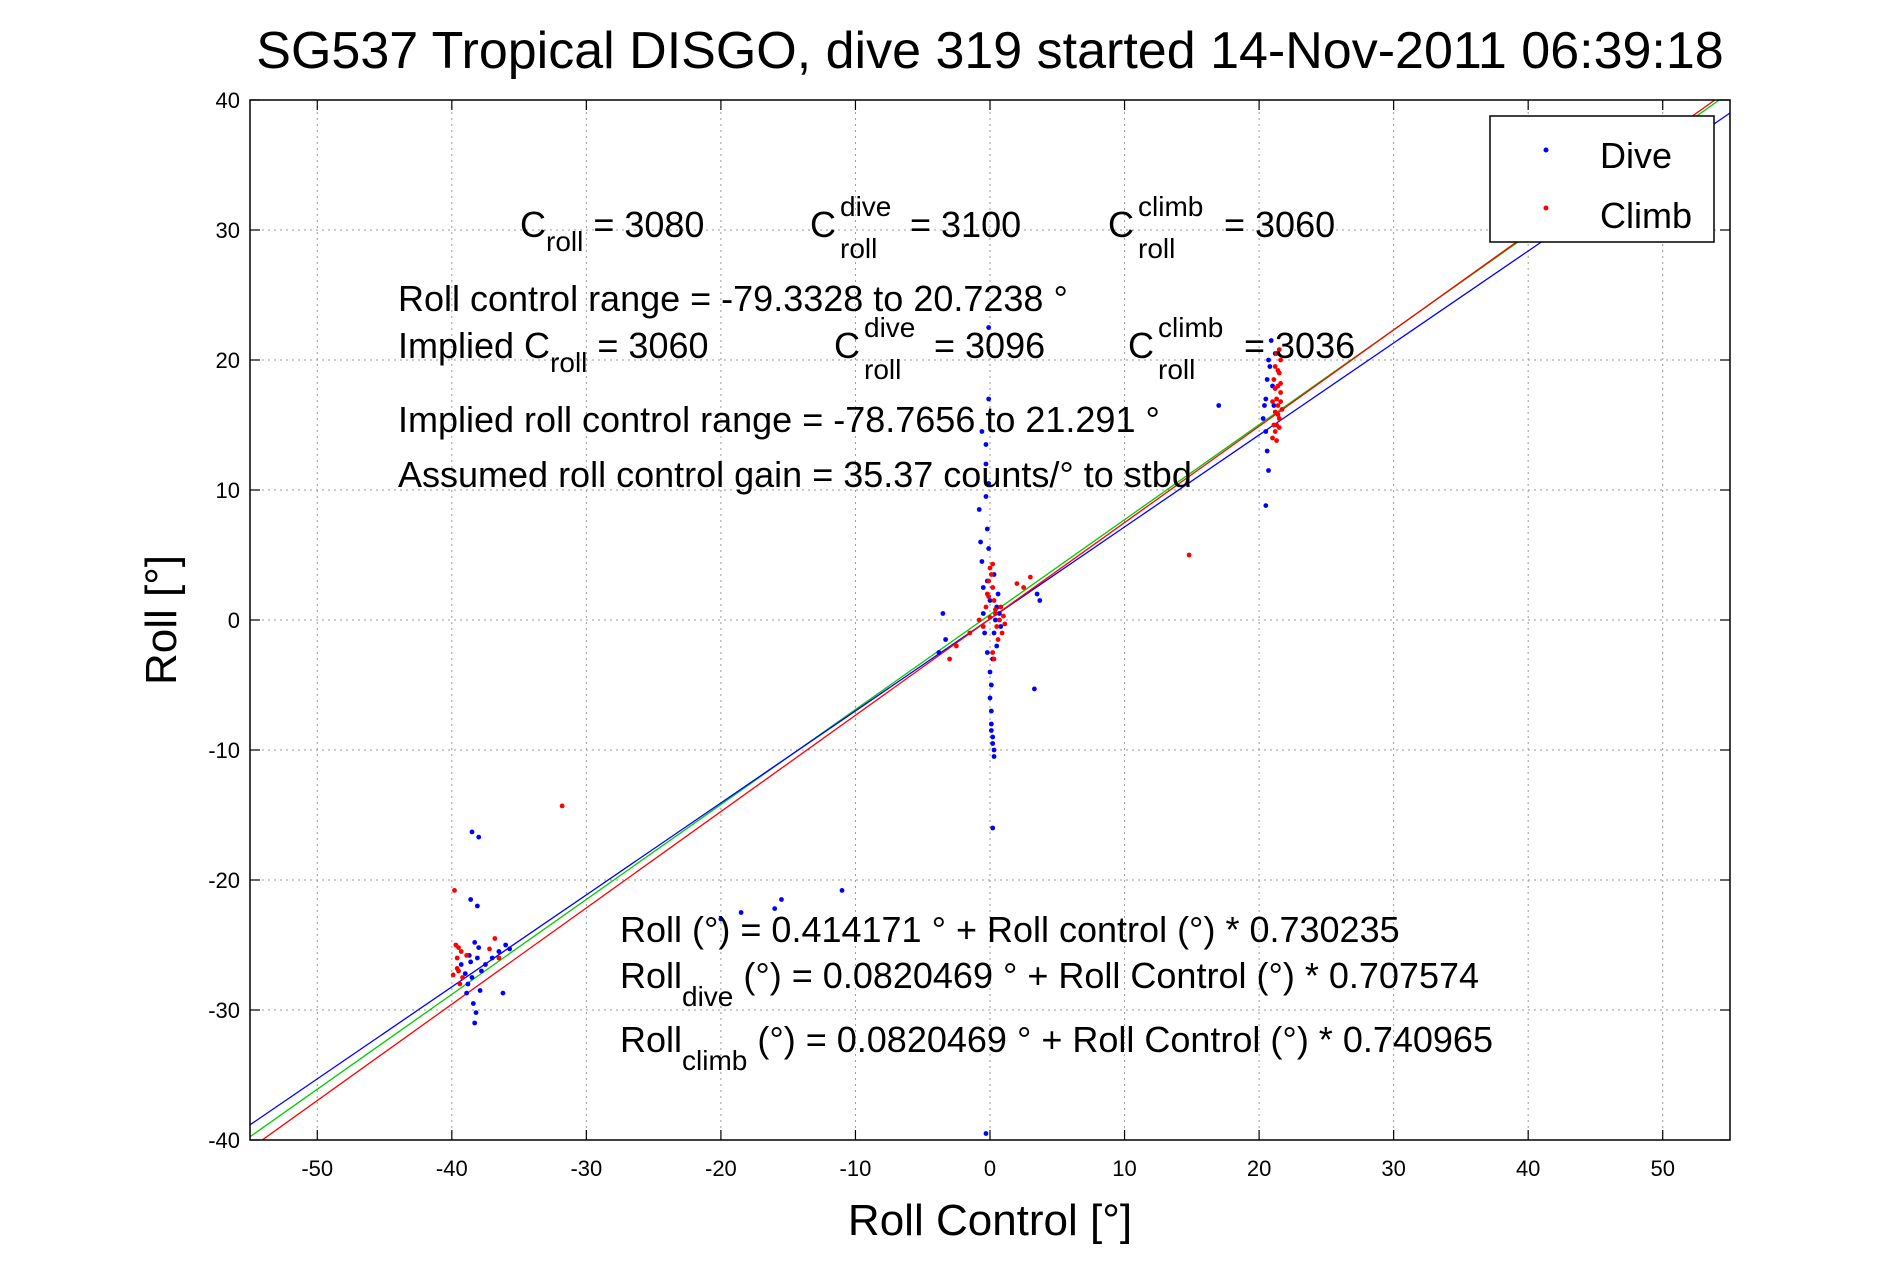 This screenshot has width=1891, height=1262. What do you see at coordinates (474, 345) in the screenshot?
I see `implied-c-roll-prefix: Implied C` at bounding box center [474, 345].